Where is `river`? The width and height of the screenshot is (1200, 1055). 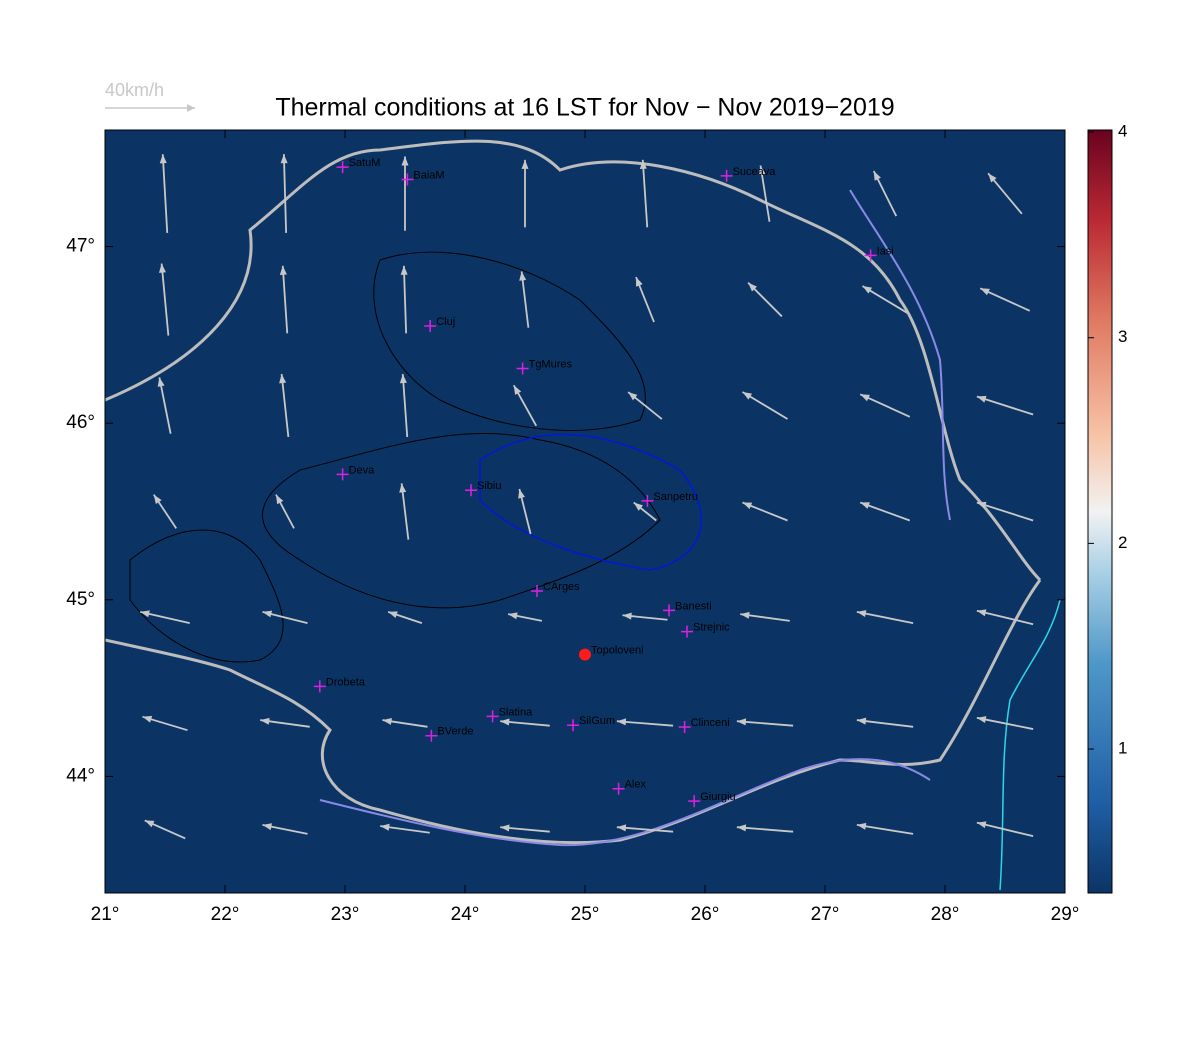
river is located at coordinates (900, 355).